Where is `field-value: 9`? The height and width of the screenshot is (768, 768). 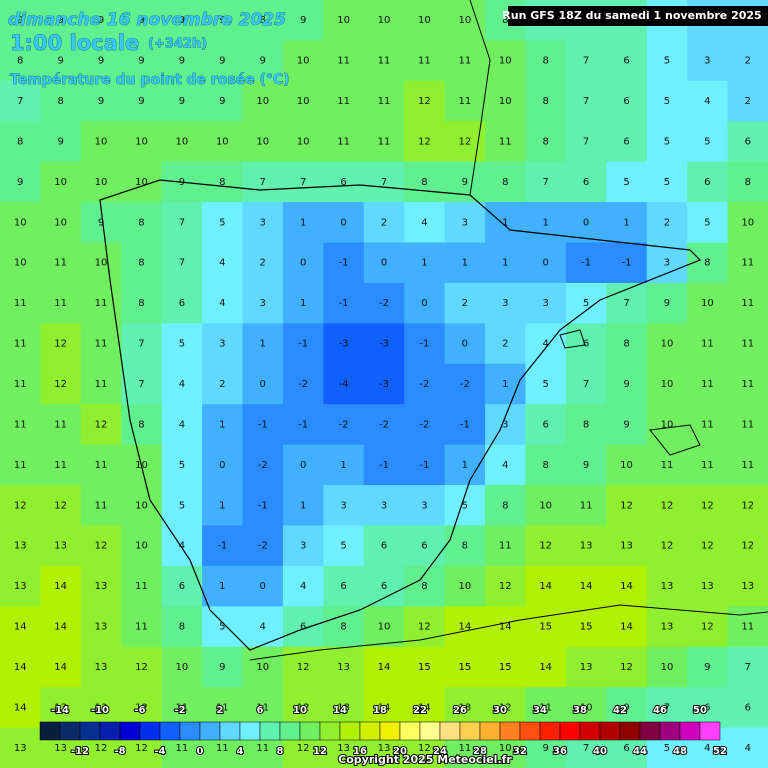
field-value: 9 is located at coordinates (20, 182).